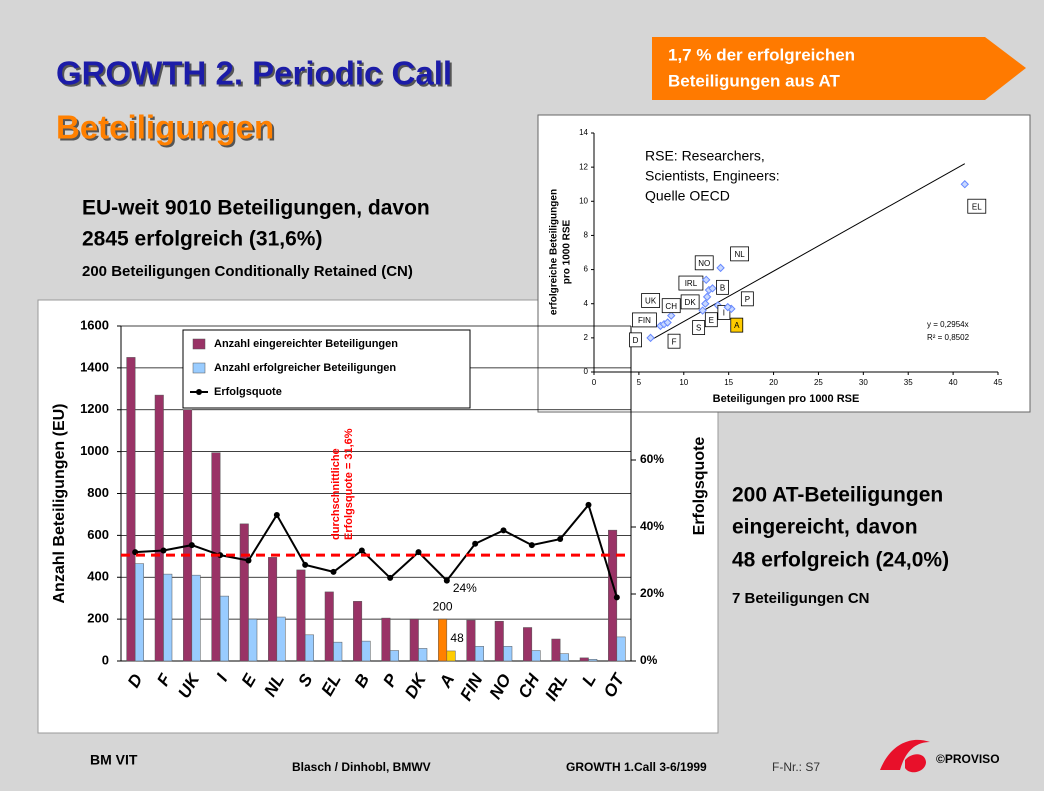  Describe the element at coordinates (786, 399) in the screenshot. I see `x-axis-label: Beteiligungen pro 1000 RSE` at that location.